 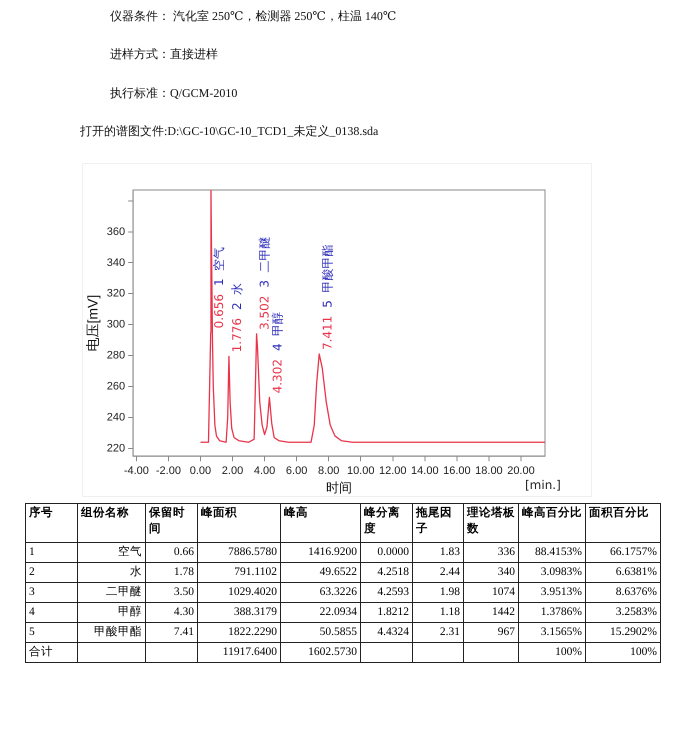 I want to click on text: 49.6522, so click(x=320, y=572).